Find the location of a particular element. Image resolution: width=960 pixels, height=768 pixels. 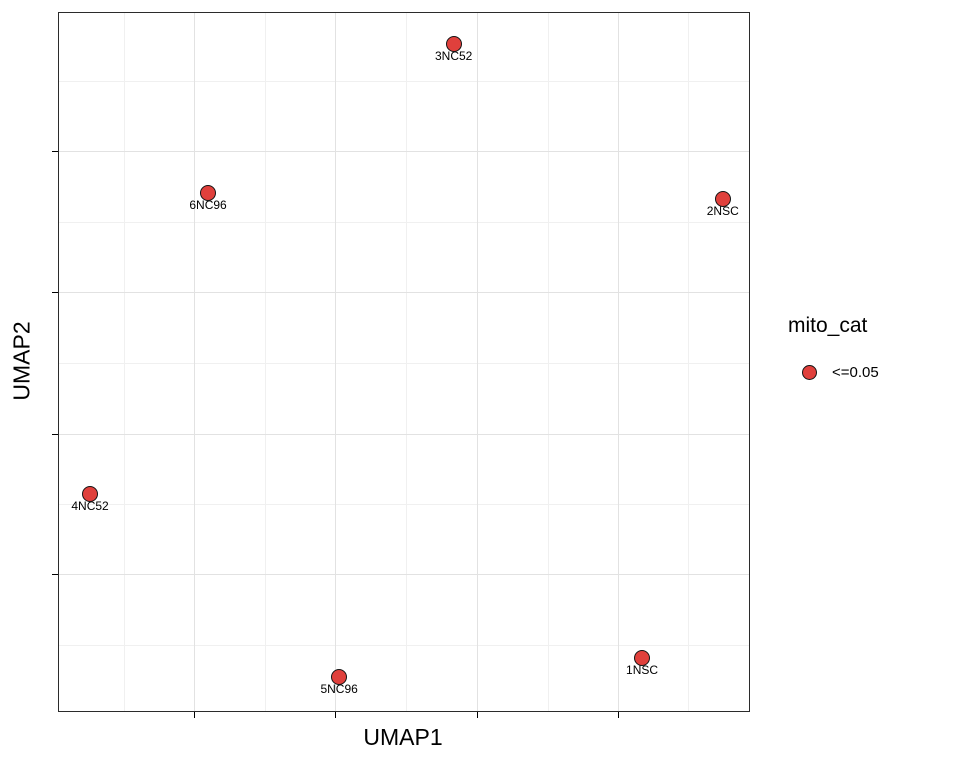

data-point-label: 2NSC is located at coordinates (722, 210).